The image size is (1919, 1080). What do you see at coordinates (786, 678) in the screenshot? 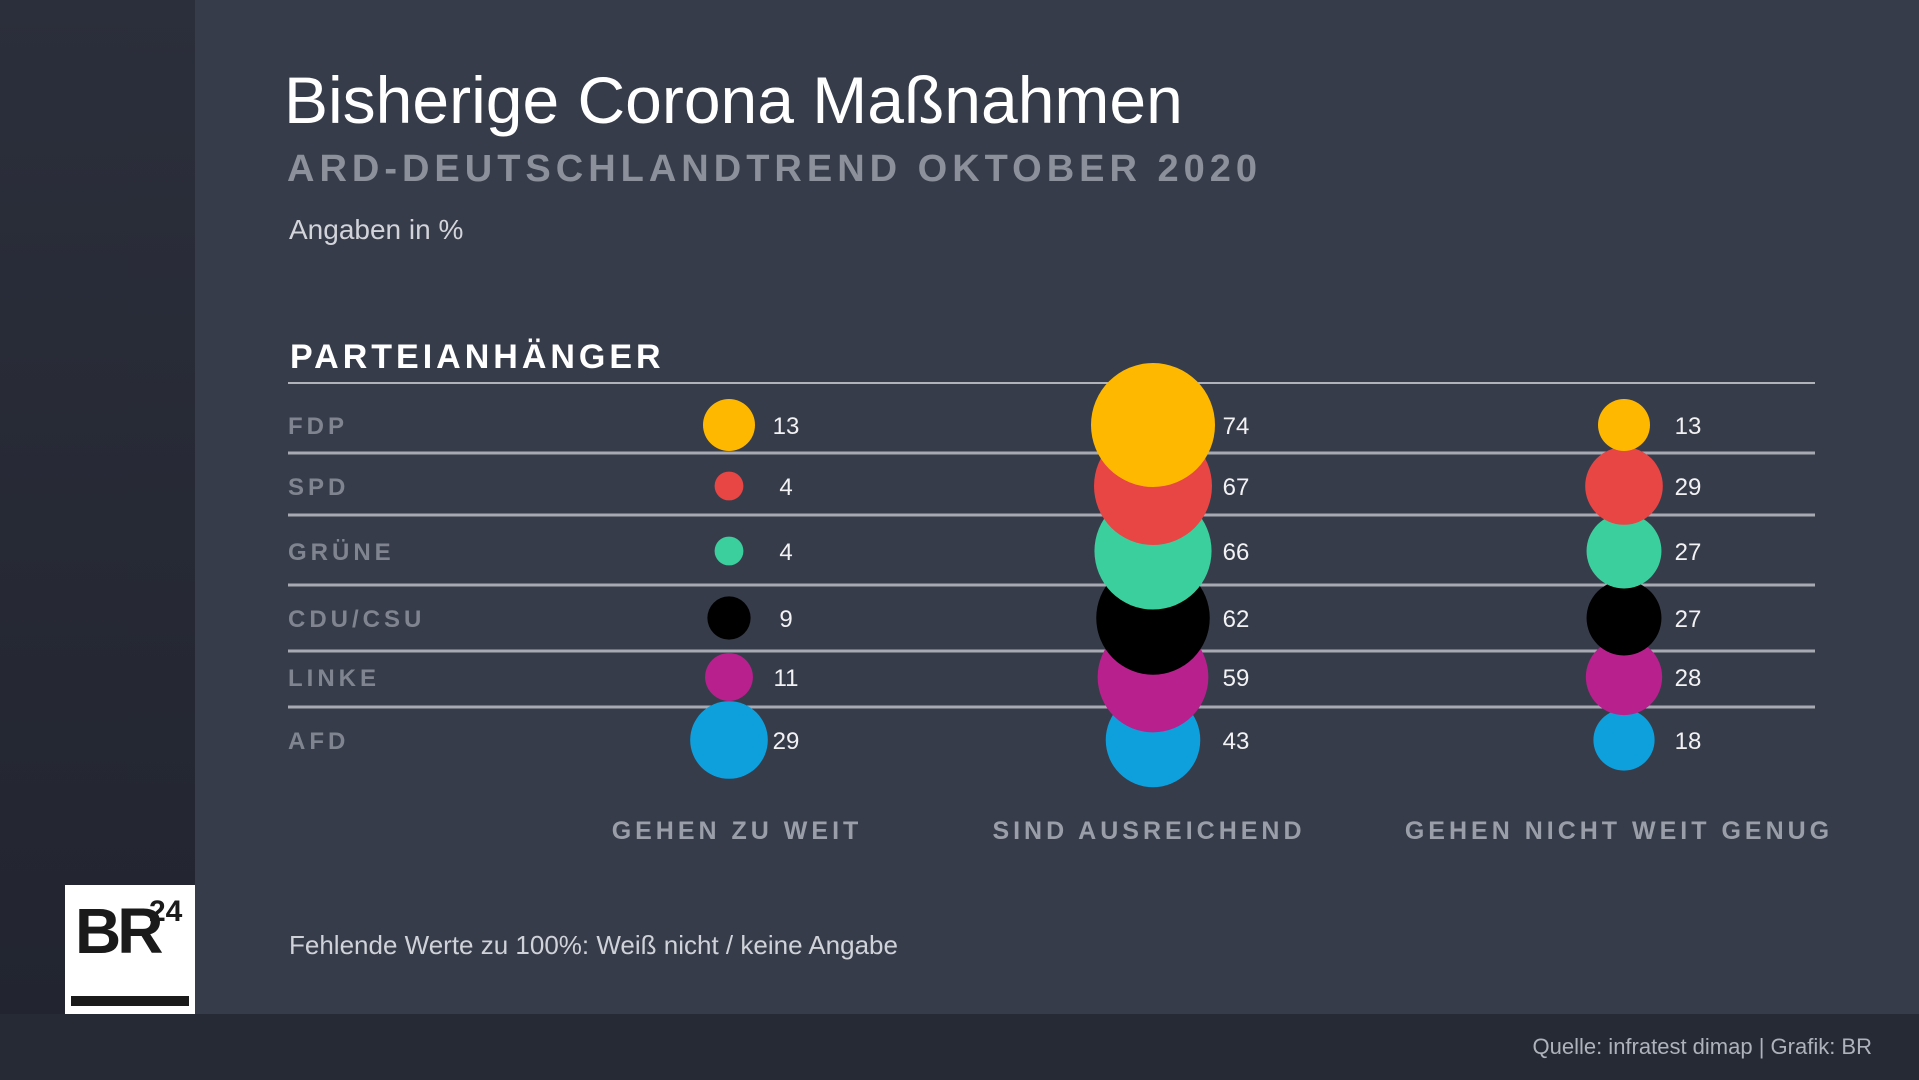
I see `value-linke-gehen-zu-weit: 11` at bounding box center [786, 678].